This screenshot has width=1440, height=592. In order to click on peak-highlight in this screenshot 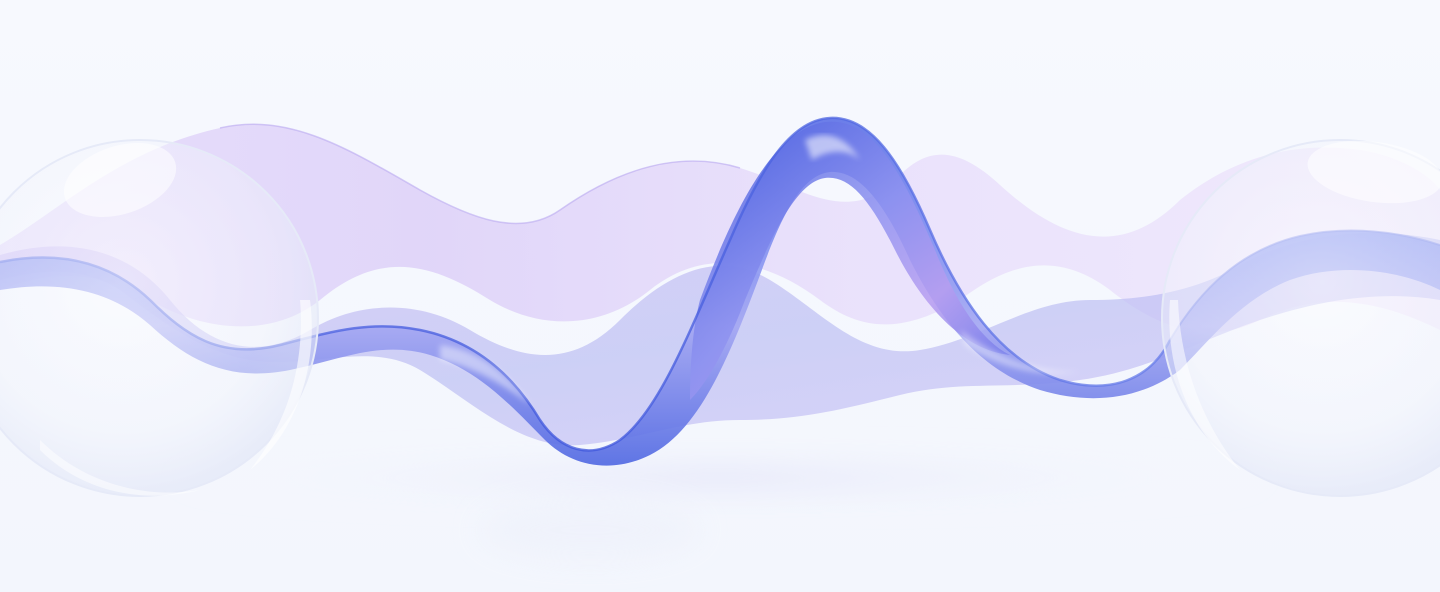, I will do `click(850, 260)`.